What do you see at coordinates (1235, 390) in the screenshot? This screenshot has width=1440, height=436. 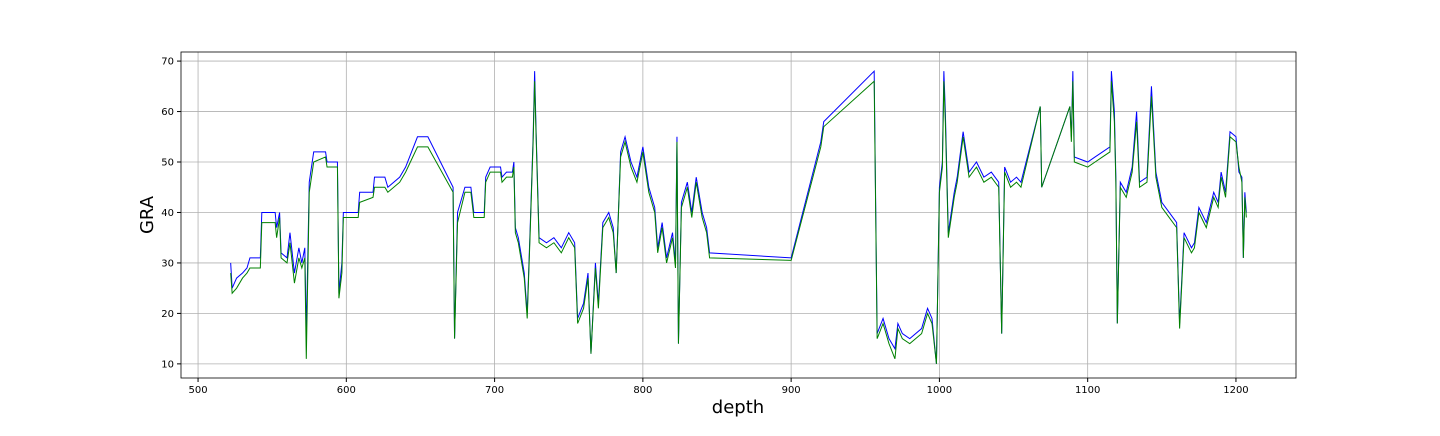 I see `x-tick-label: 1200` at bounding box center [1235, 390].